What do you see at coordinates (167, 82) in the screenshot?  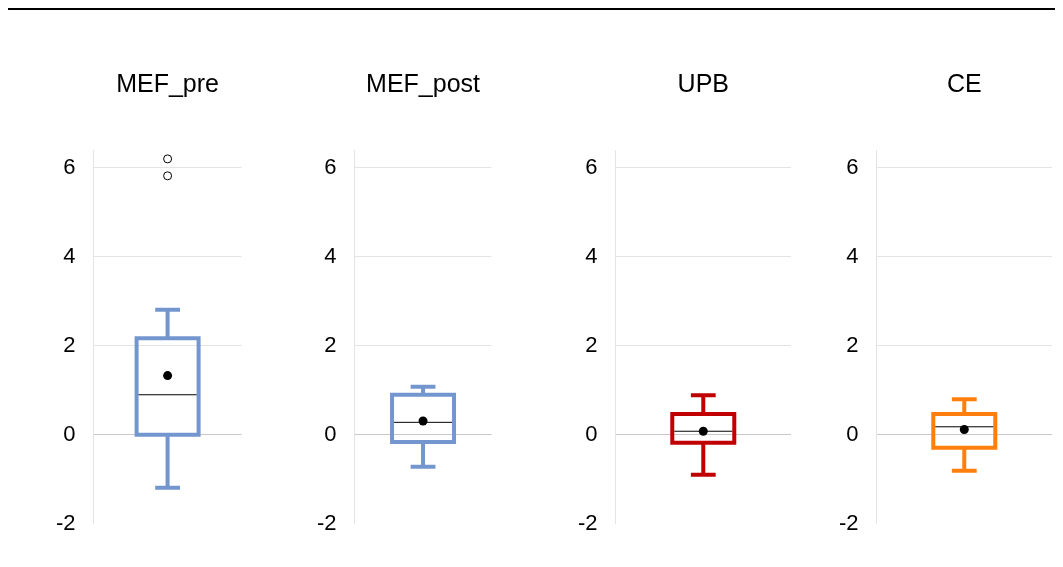 I see `x-tick-label: MEF_pre` at bounding box center [167, 82].